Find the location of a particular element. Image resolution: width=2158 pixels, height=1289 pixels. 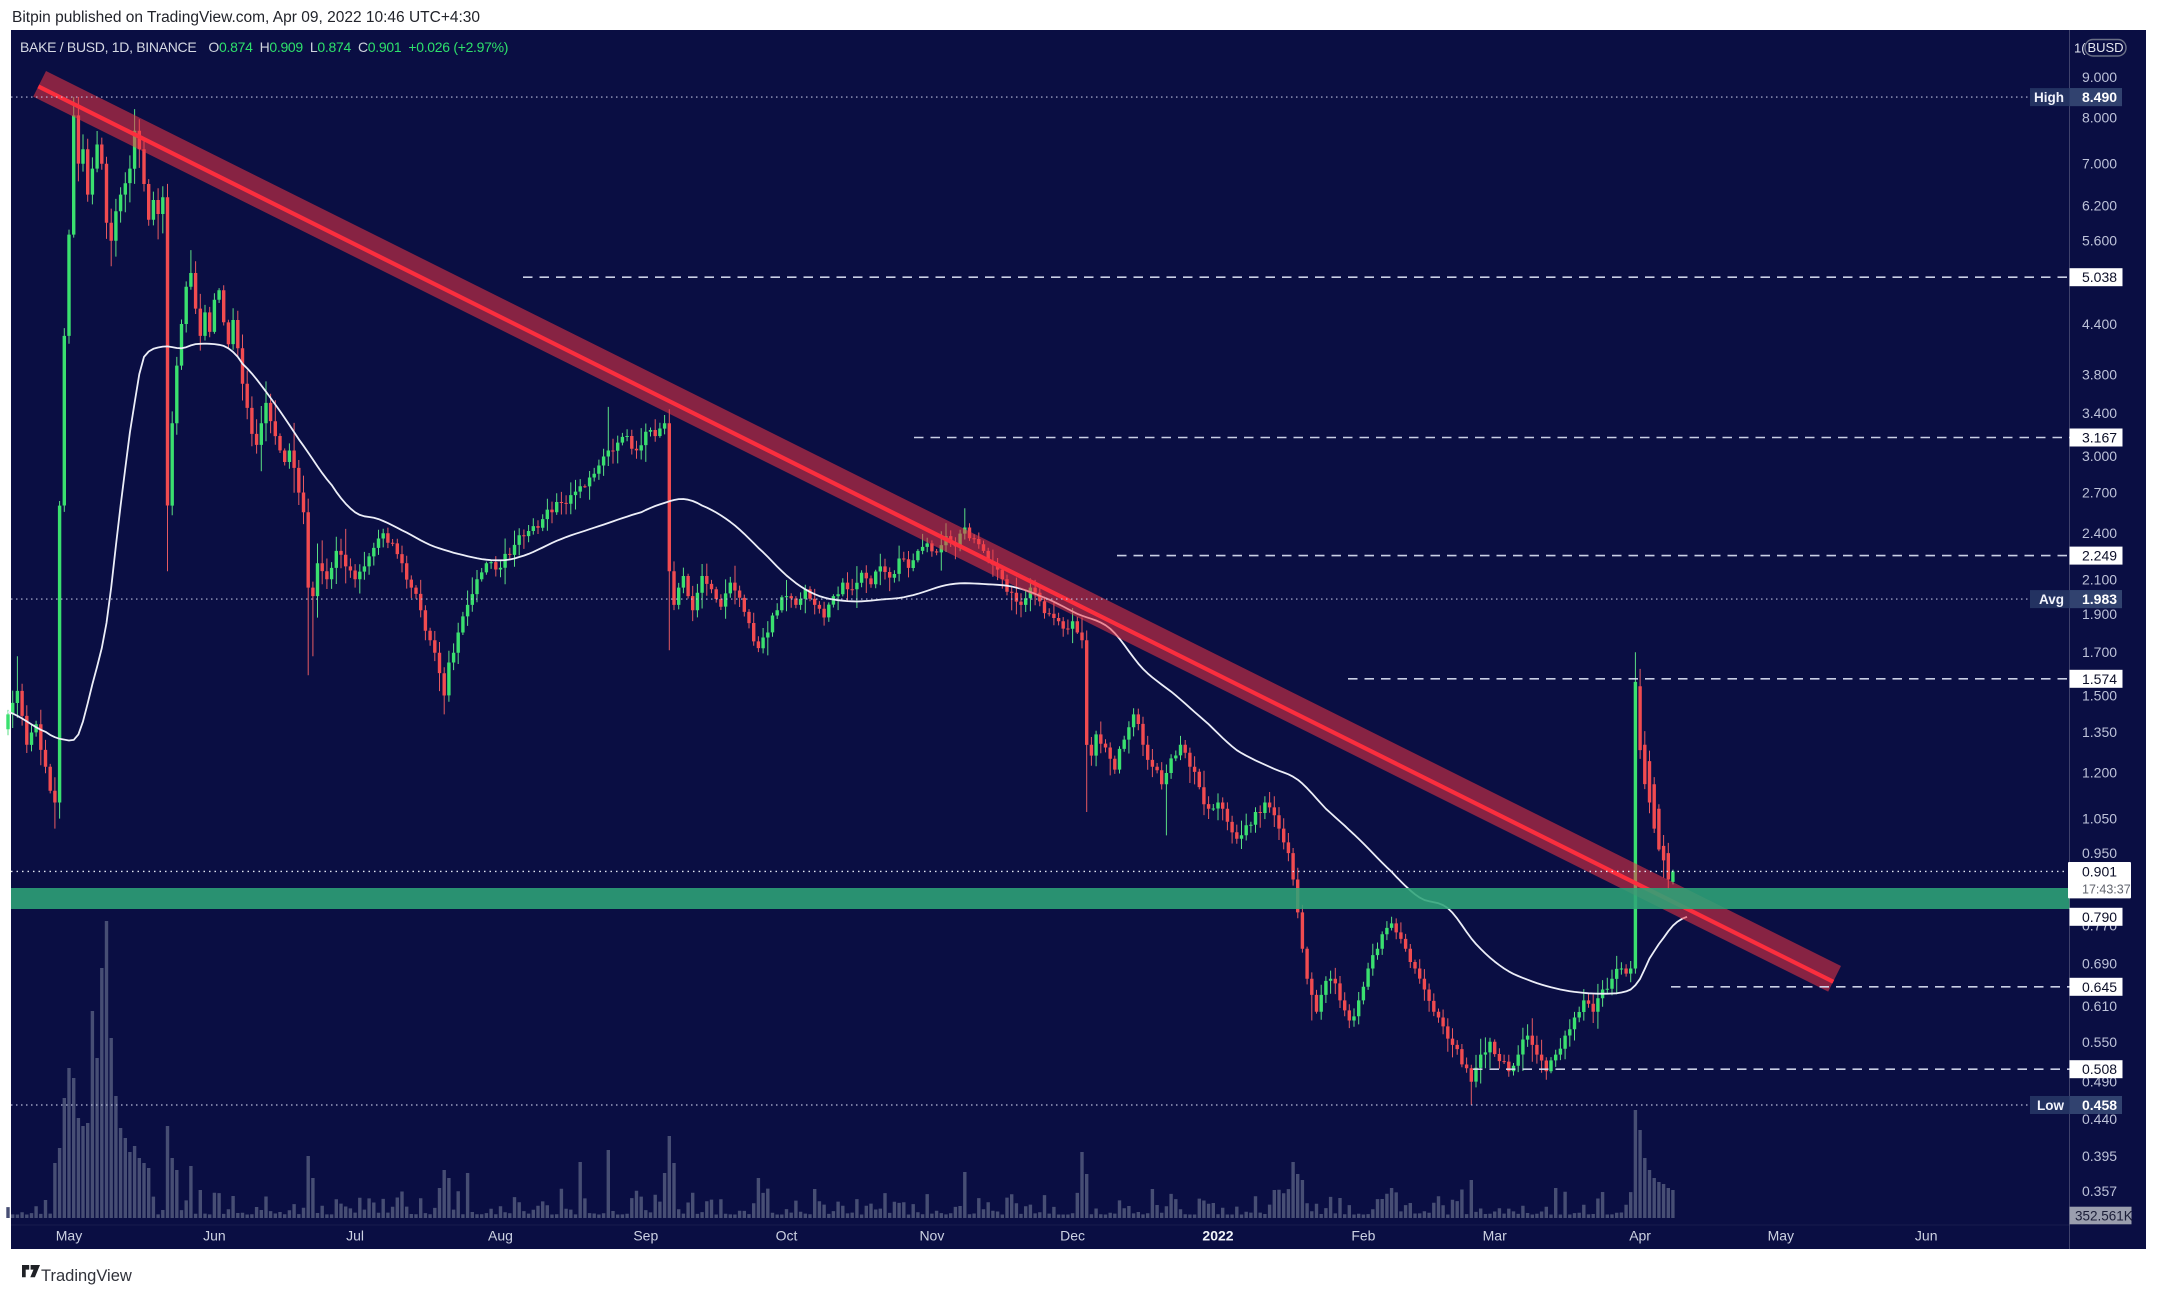

svg-text: Sep is located at coordinates (645, 1236).